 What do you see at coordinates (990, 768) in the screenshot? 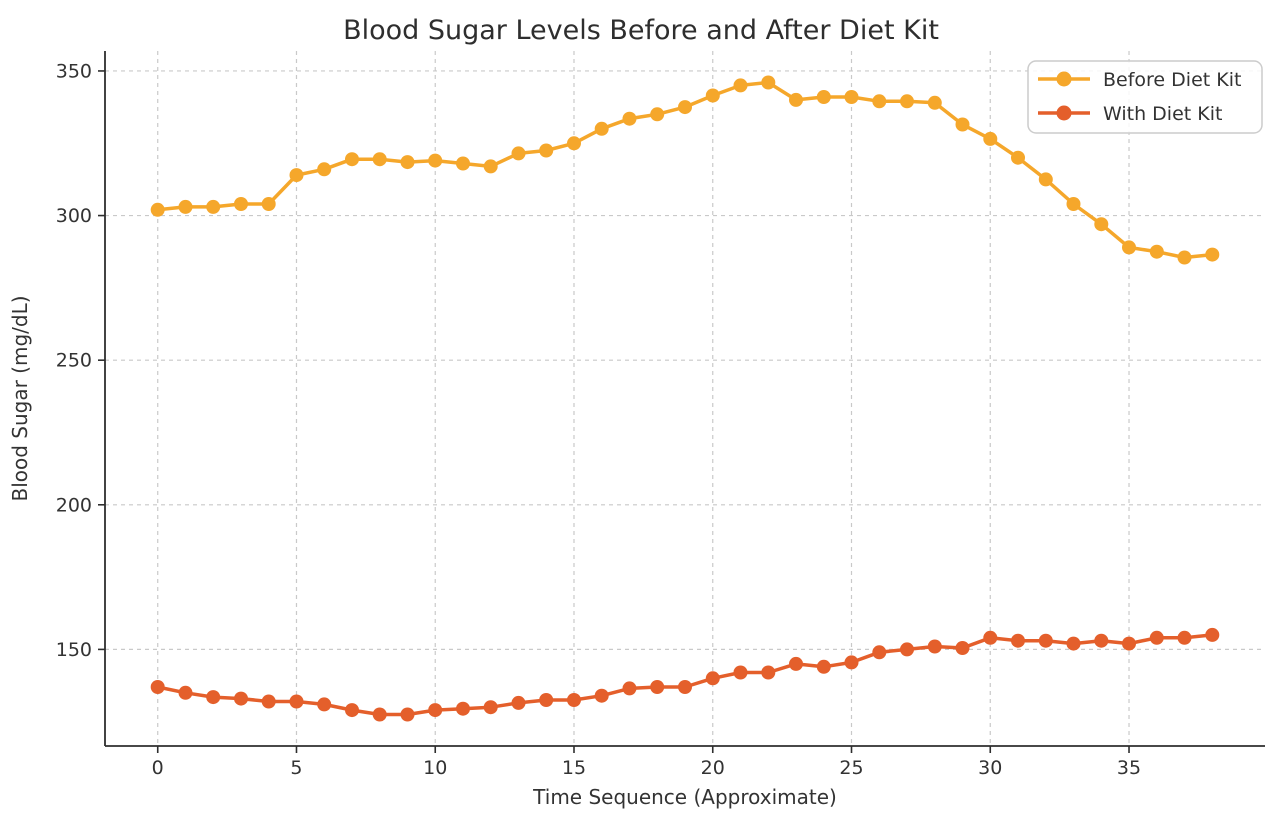
I see `x-tick-label: 30` at bounding box center [990, 768].